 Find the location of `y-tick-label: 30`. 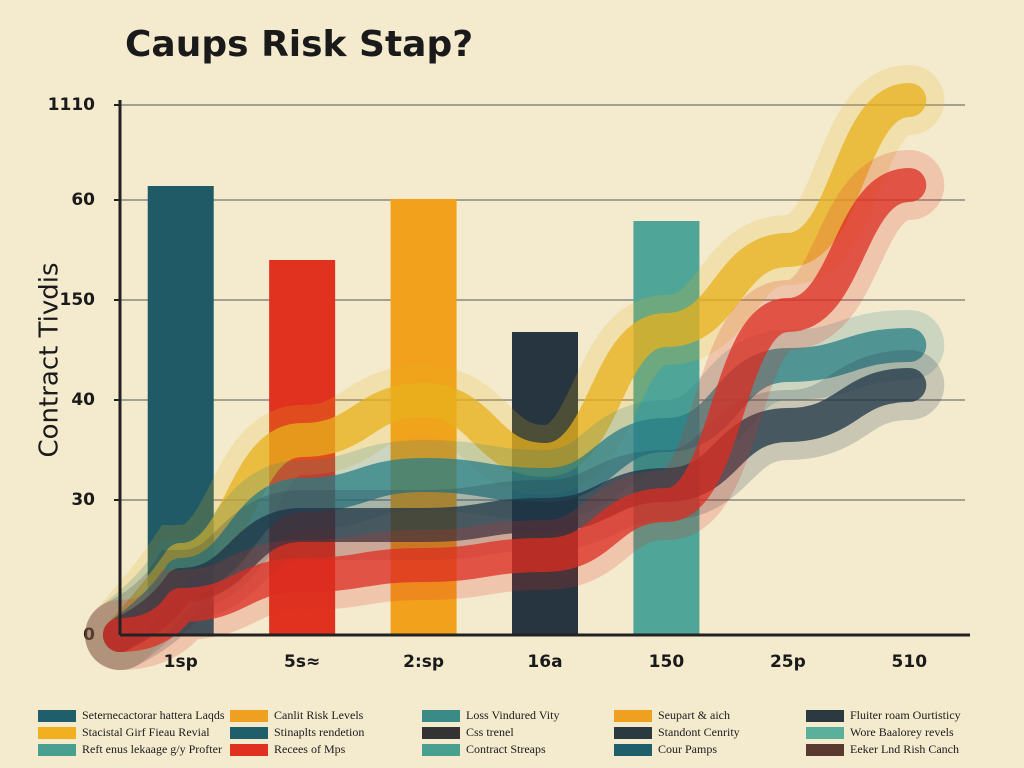

y-tick-label: 30 is located at coordinates (83, 500).